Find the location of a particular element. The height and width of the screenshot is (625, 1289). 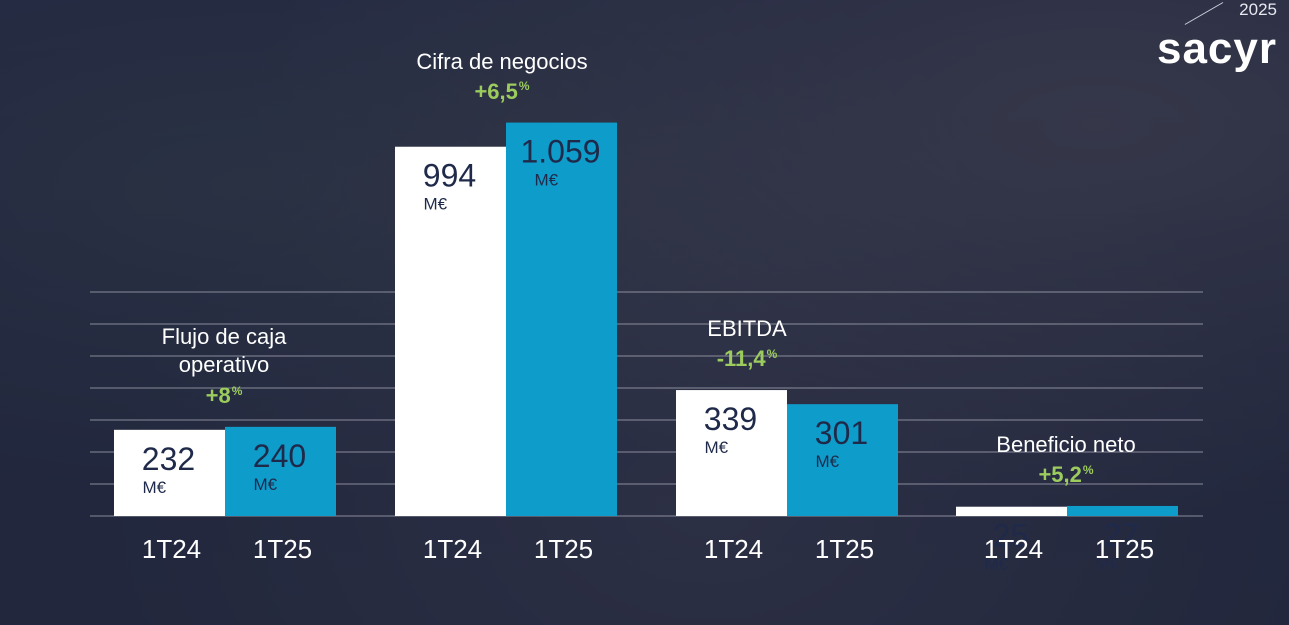

pct-value: +8 is located at coordinates (218, 395).